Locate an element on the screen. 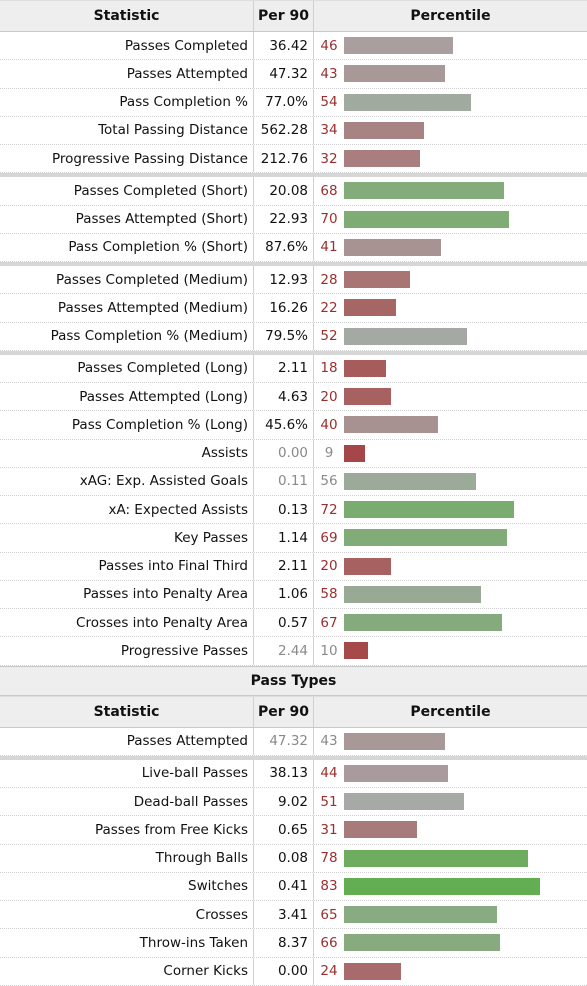 Image resolution: width=587 pixels, height=986 pixels. per90-cell: 4.63 is located at coordinates (284, 397).